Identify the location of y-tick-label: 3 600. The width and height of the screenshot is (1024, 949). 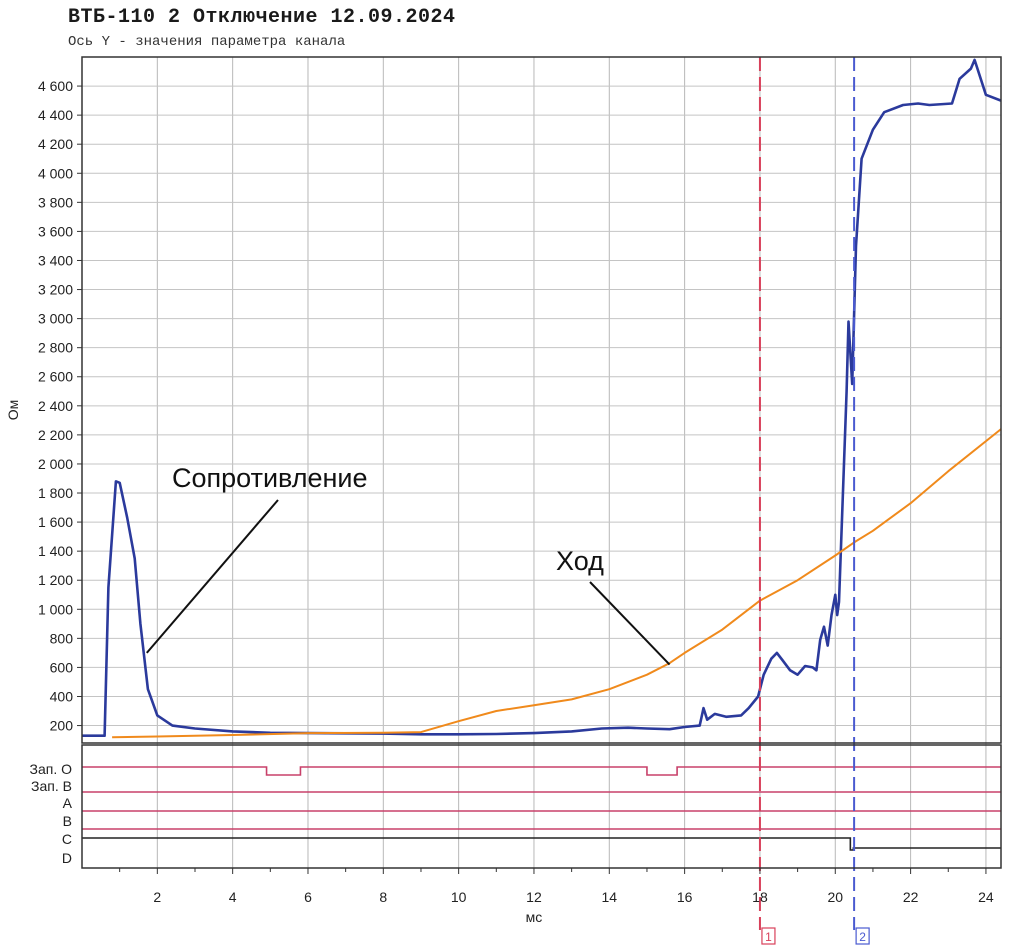
(55, 231).